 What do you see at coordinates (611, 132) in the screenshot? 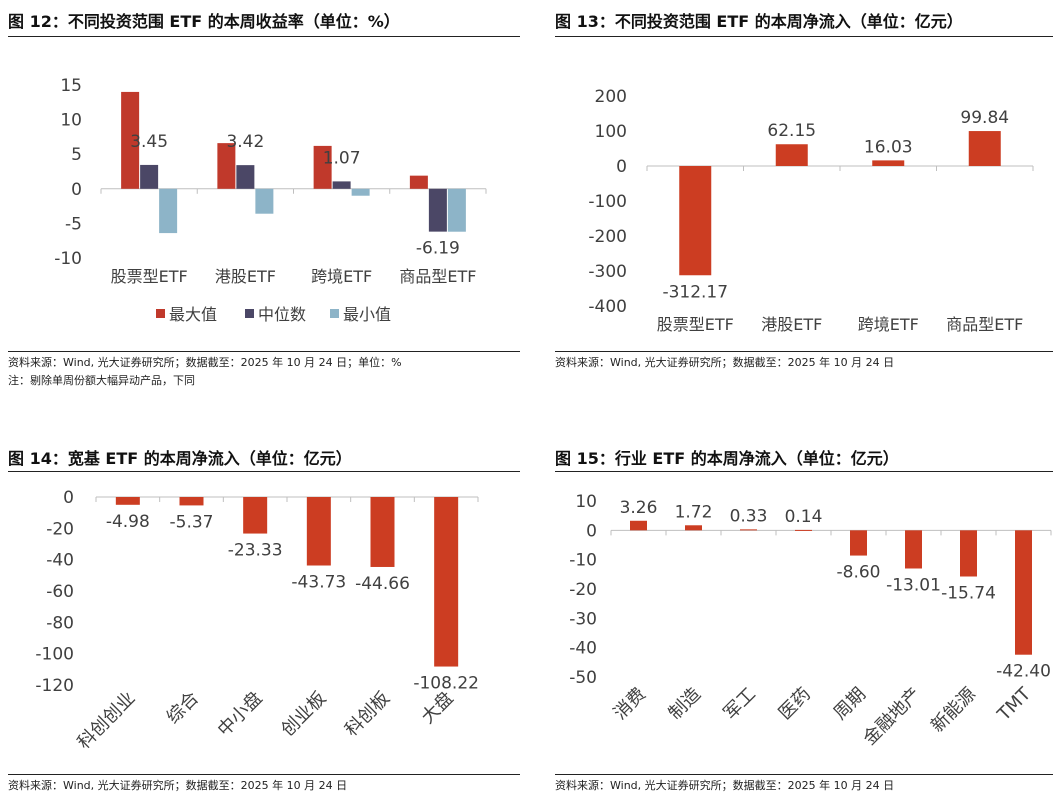
I see `y-tick-label: 100` at bounding box center [611, 132].